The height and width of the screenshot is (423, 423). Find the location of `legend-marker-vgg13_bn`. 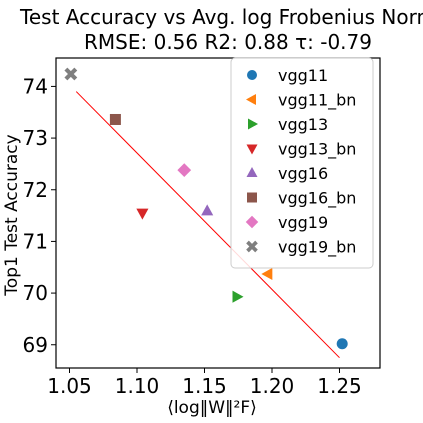

legend-marker-vgg13_bn is located at coordinates (252, 149).